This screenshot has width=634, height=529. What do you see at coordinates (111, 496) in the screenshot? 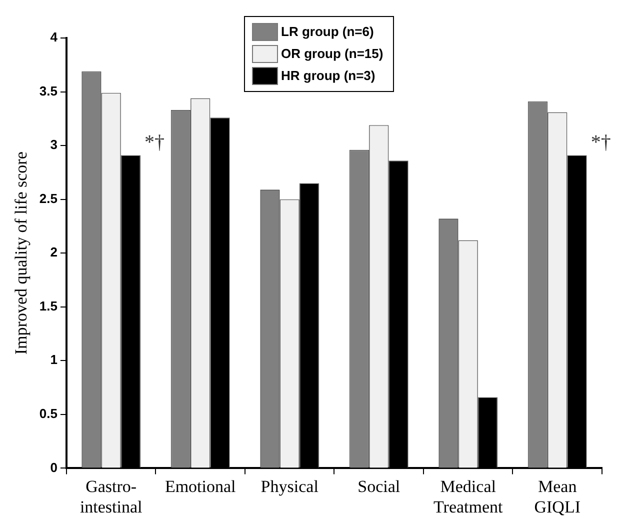
I see `x-tick-label: Gastro- intestinal` at bounding box center [111, 496].